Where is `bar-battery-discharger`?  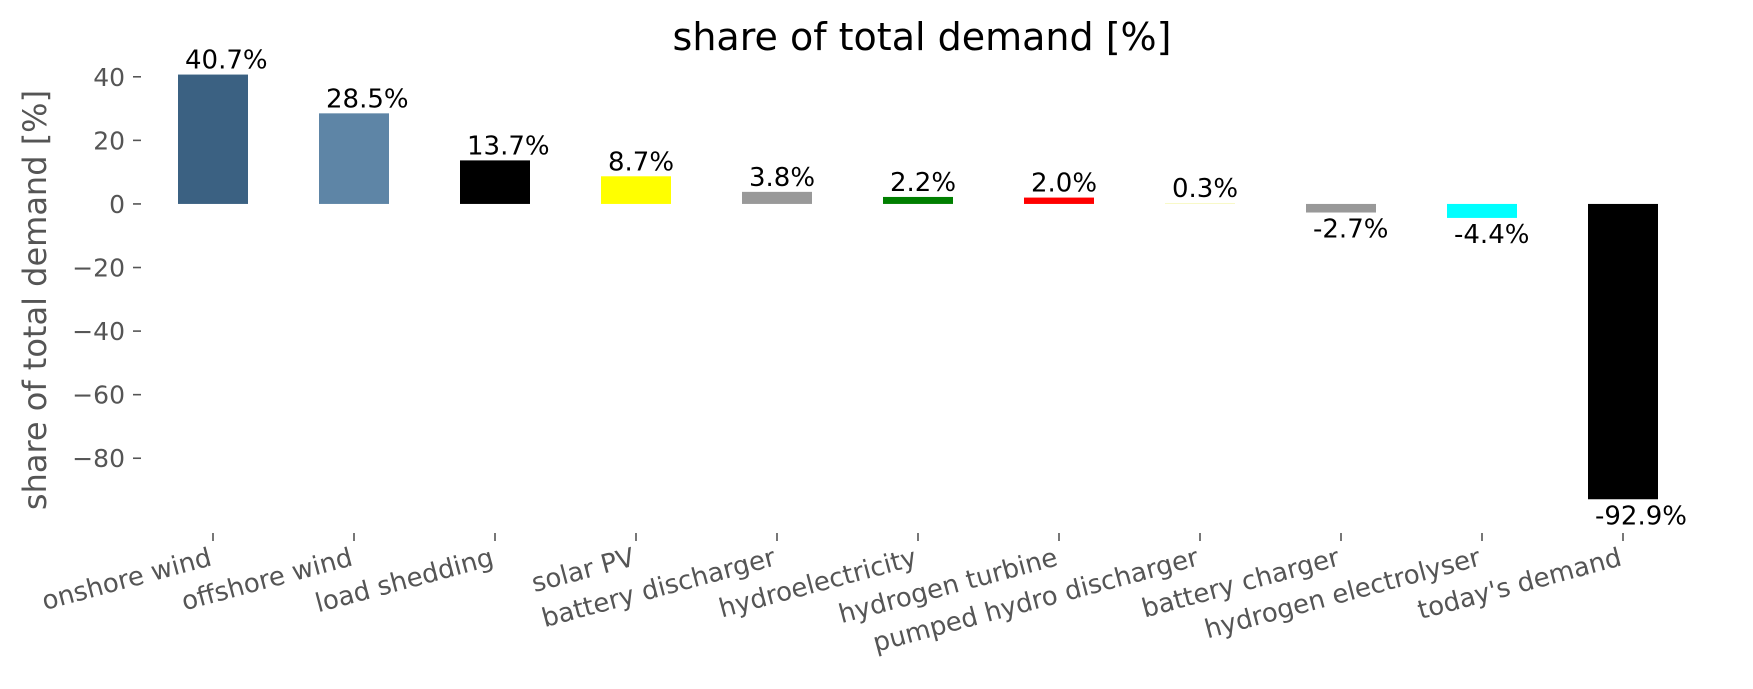 bar-battery-discharger is located at coordinates (777, 197).